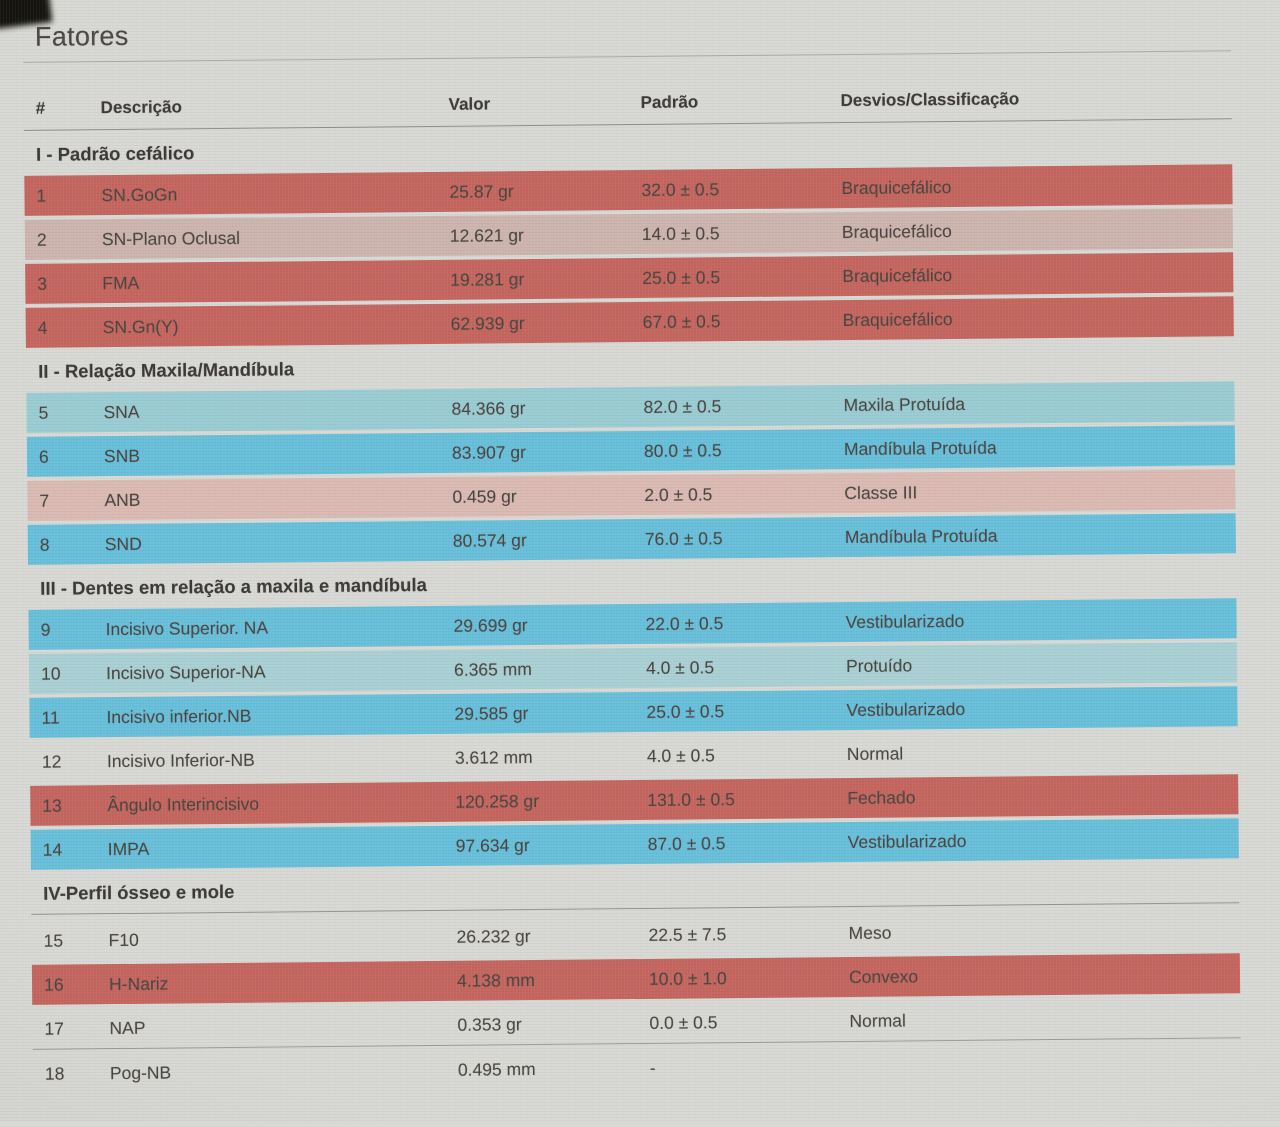  What do you see at coordinates (140, 1072) in the screenshot?
I see `factor-description: Pog-NB` at bounding box center [140, 1072].